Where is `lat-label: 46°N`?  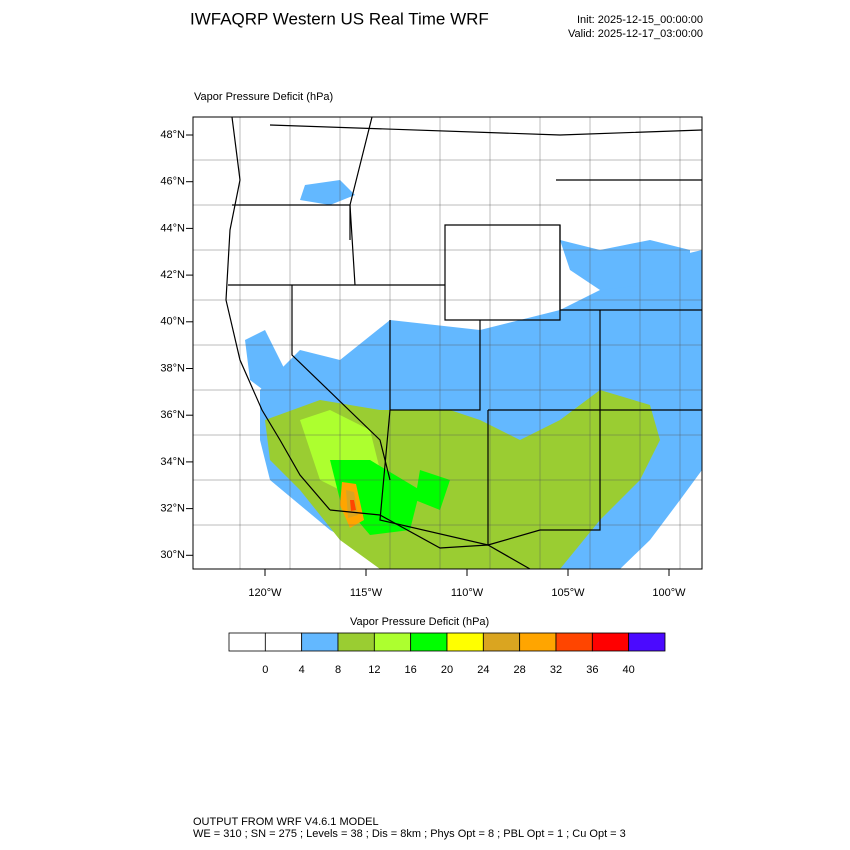
lat-label: 46°N is located at coordinates (172, 182).